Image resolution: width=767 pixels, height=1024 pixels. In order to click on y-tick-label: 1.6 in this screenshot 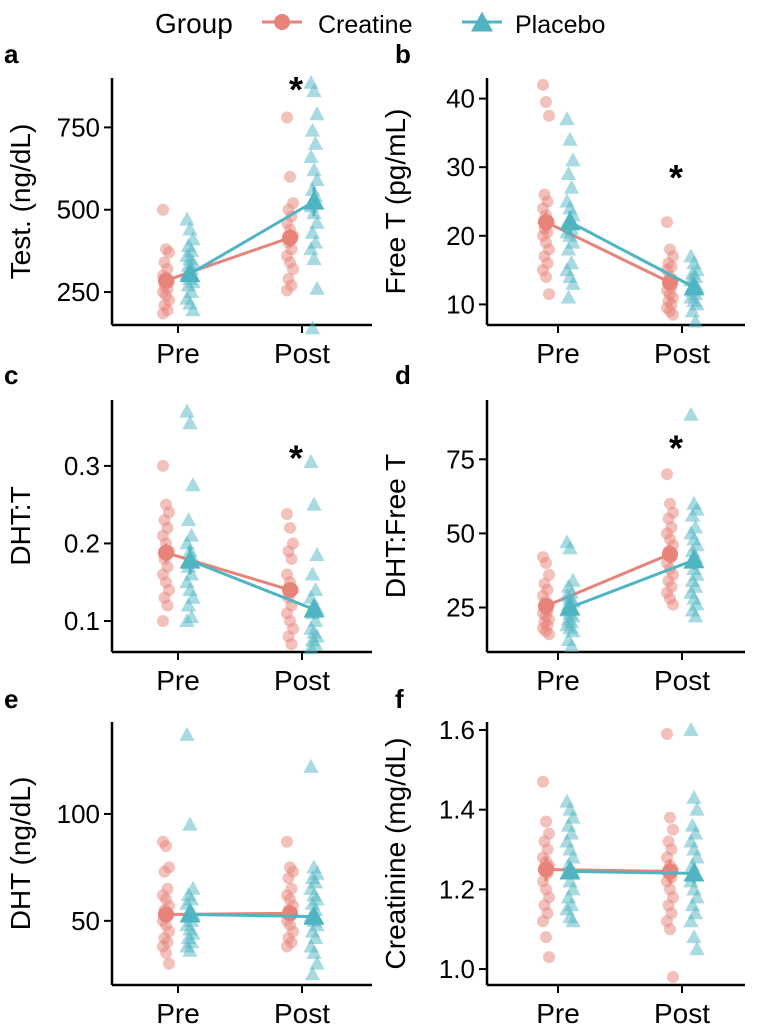, I will do `click(457, 730)`.